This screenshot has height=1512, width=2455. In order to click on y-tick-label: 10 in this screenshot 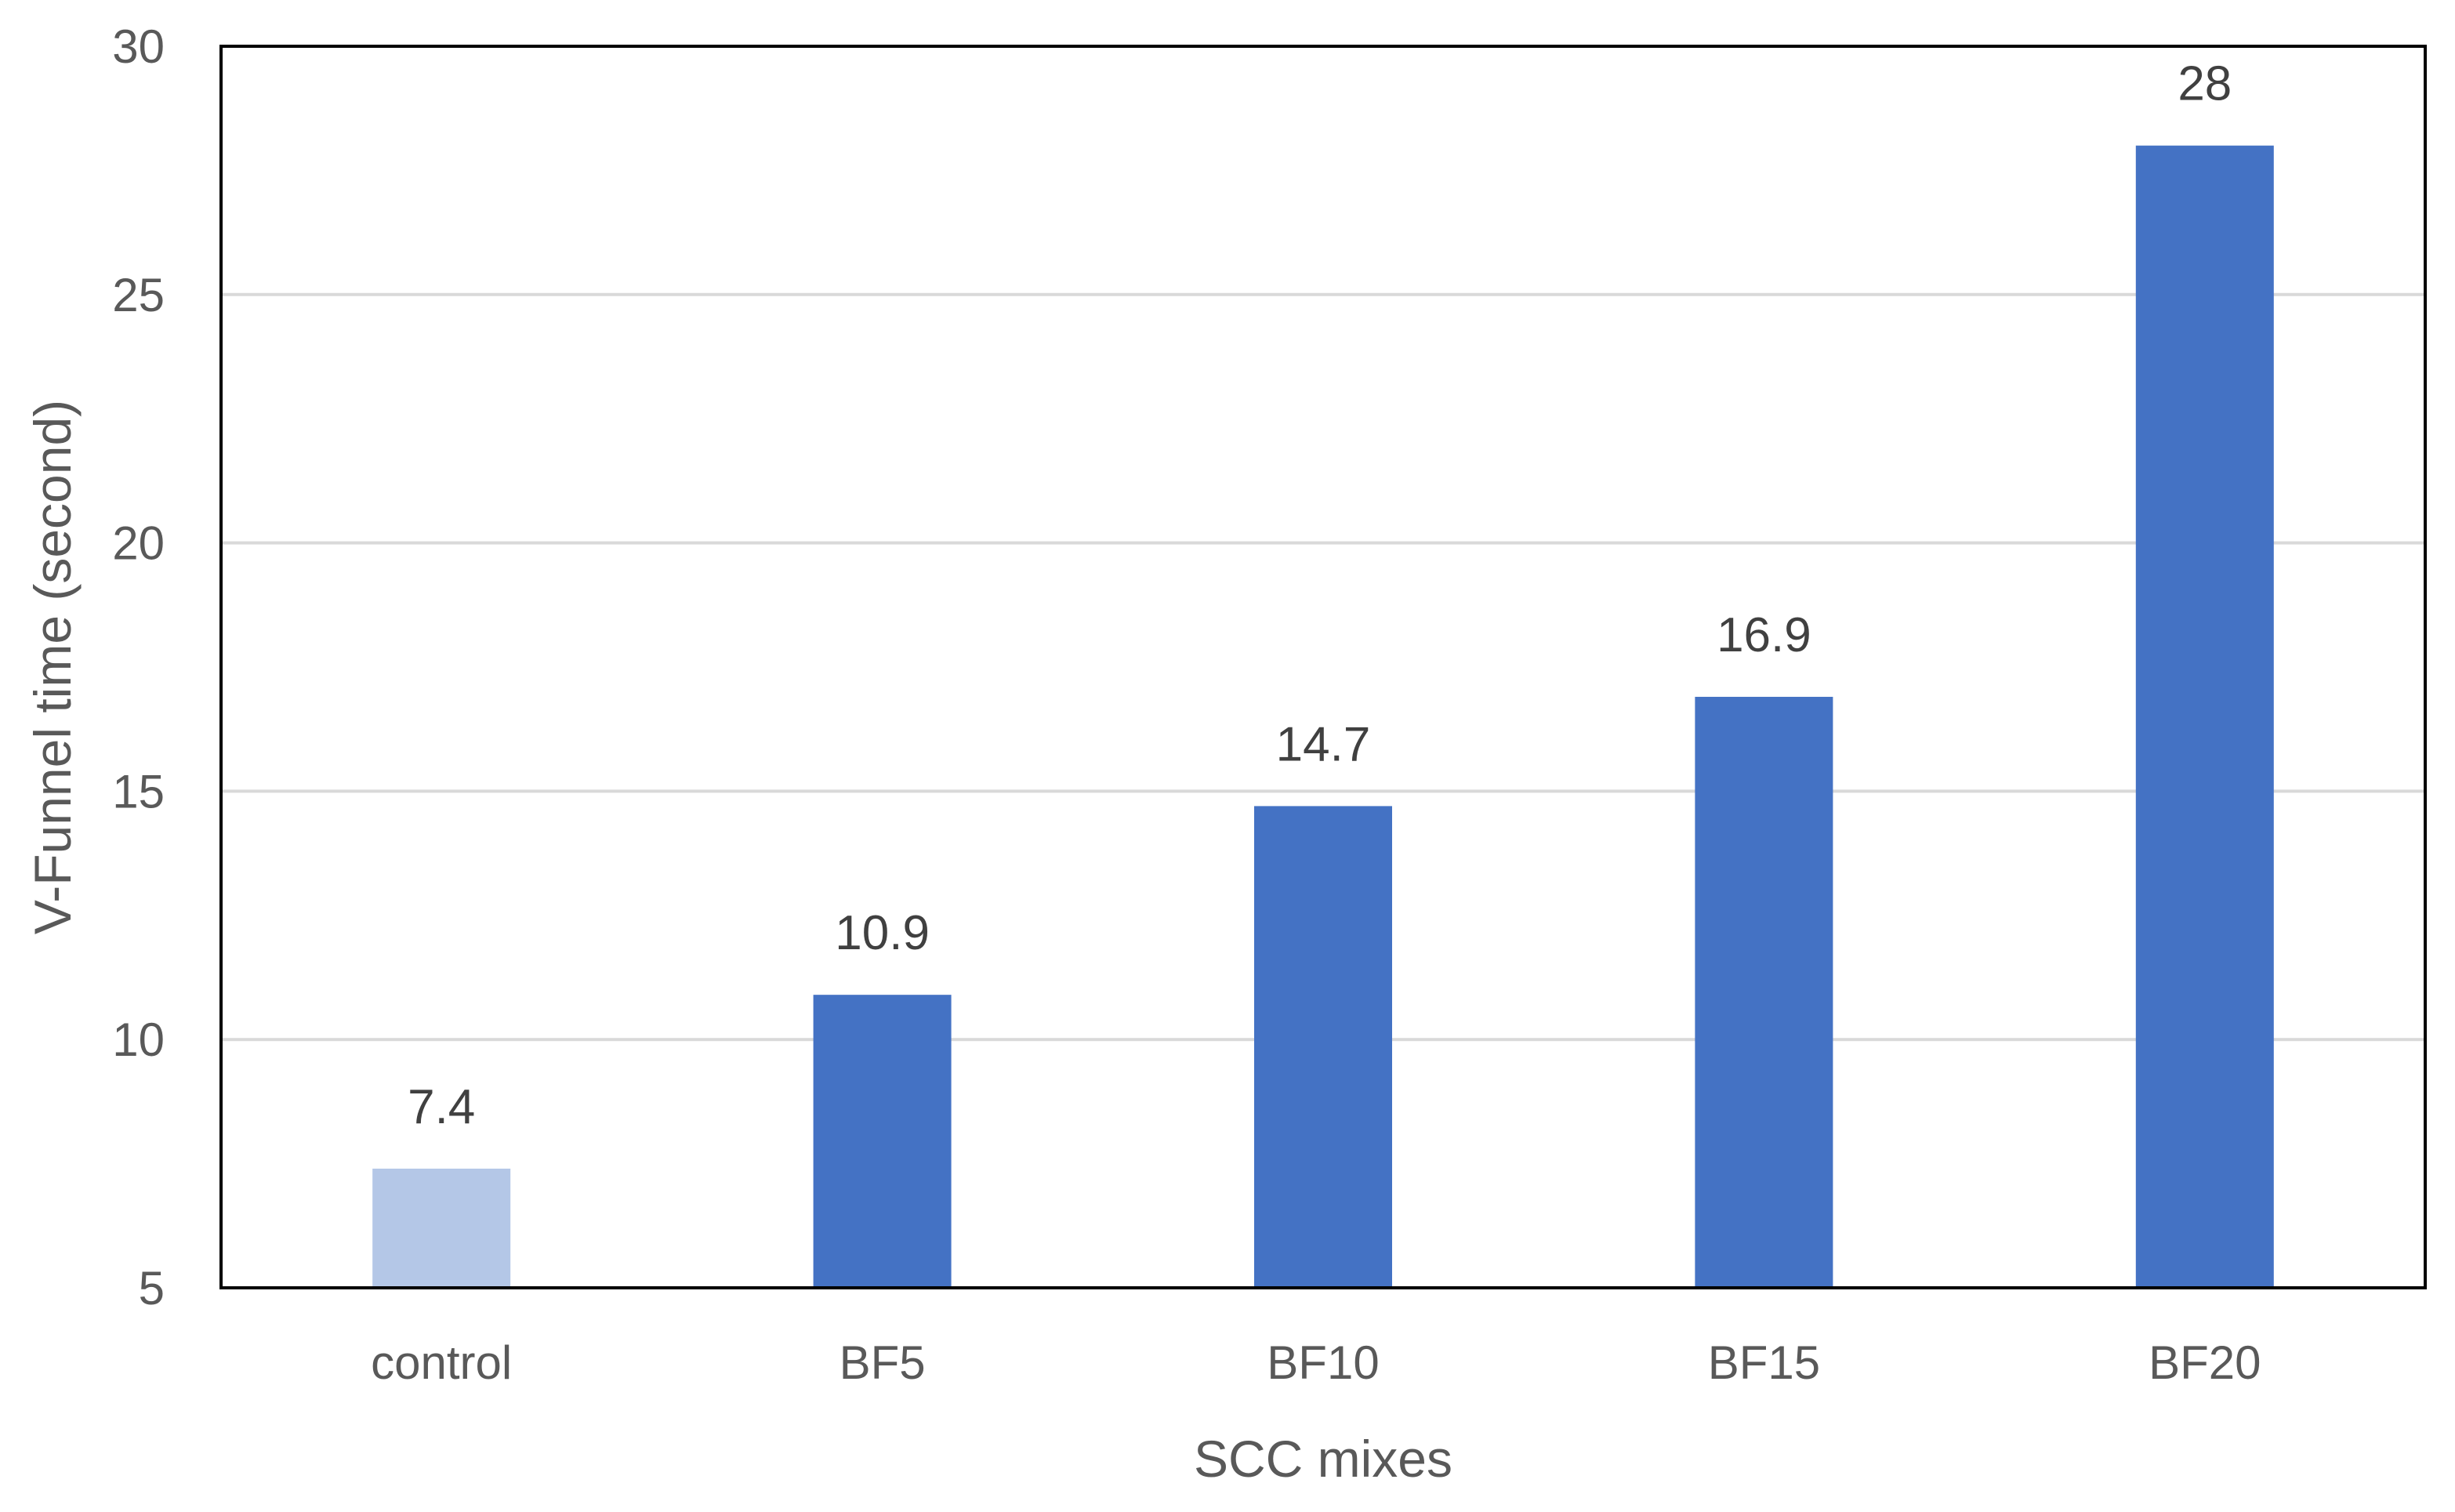, I will do `click(138, 1039)`.